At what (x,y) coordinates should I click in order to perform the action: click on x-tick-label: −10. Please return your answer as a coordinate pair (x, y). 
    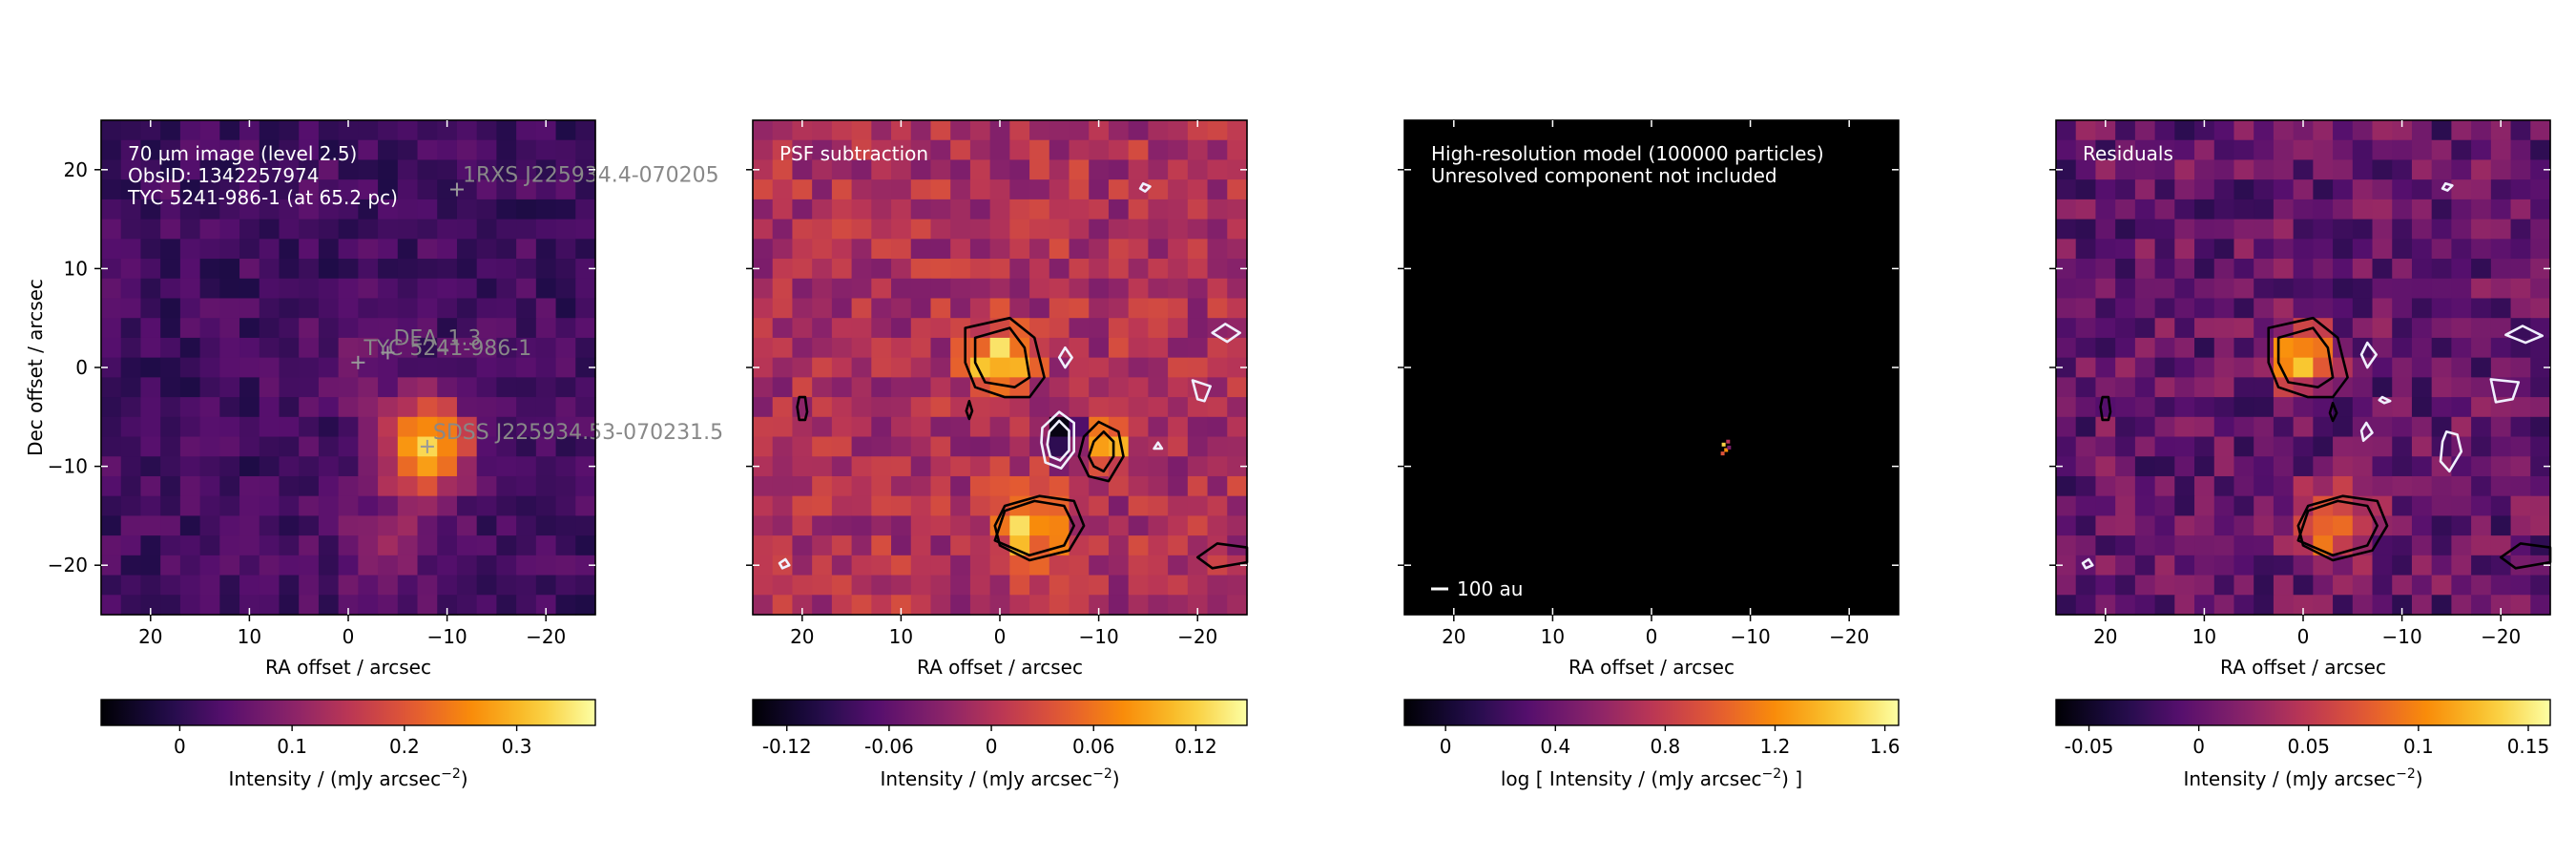
    Looking at the image, I should click on (1098, 636).